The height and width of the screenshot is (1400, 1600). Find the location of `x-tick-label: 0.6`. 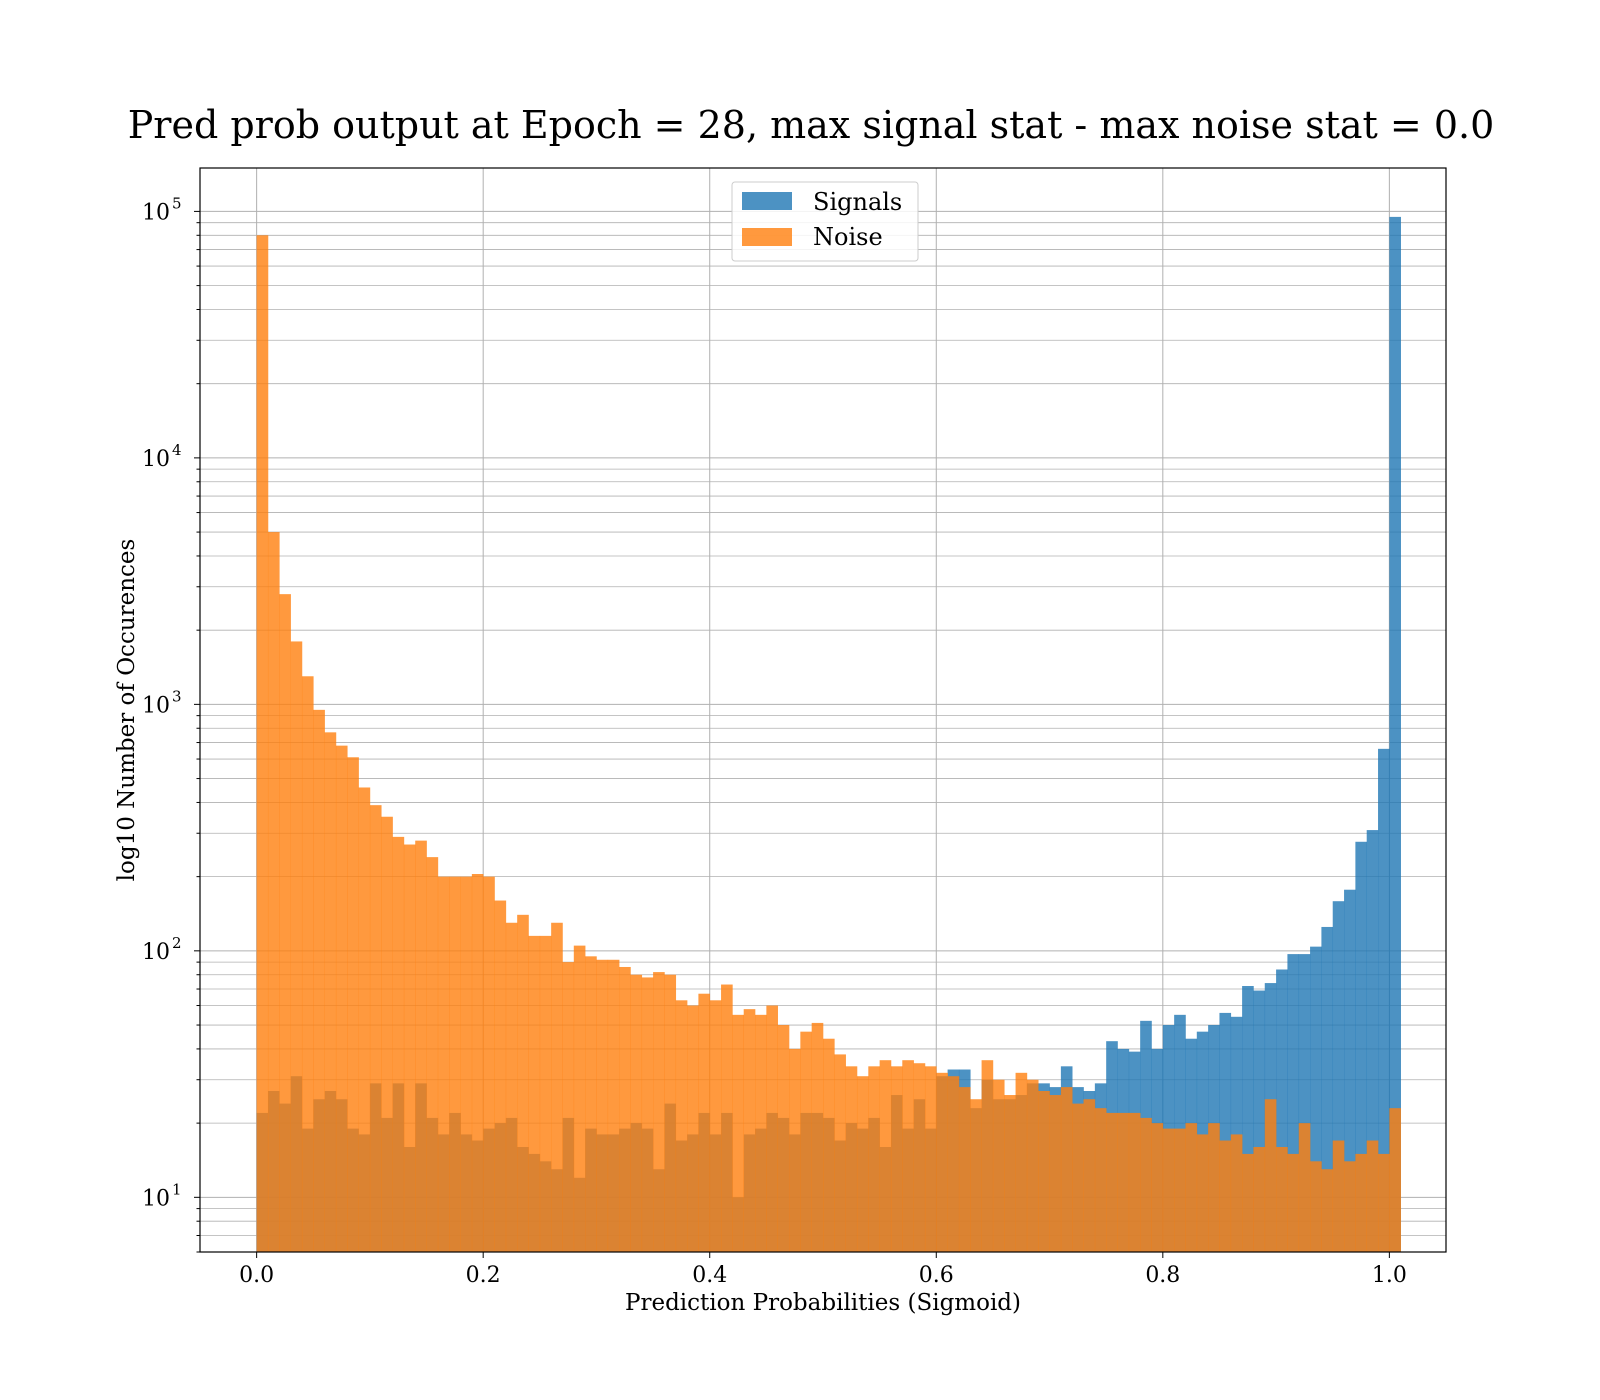

x-tick-label: 0.6 is located at coordinates (936, 1275).